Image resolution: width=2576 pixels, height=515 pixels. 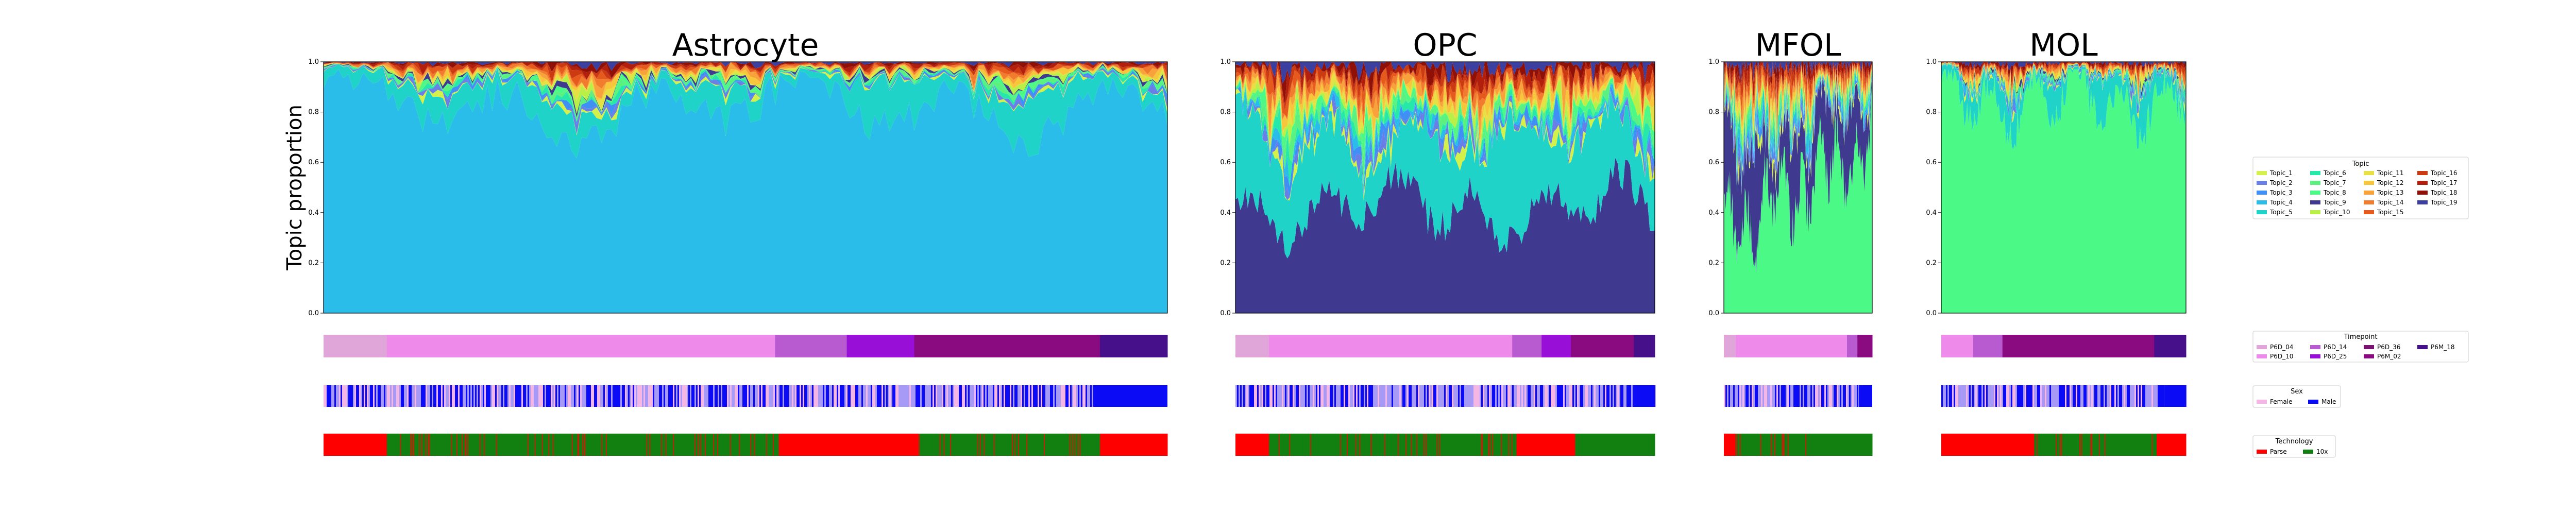 I want to click on legend-label: Topic_19, so click(x=2443, y=202).